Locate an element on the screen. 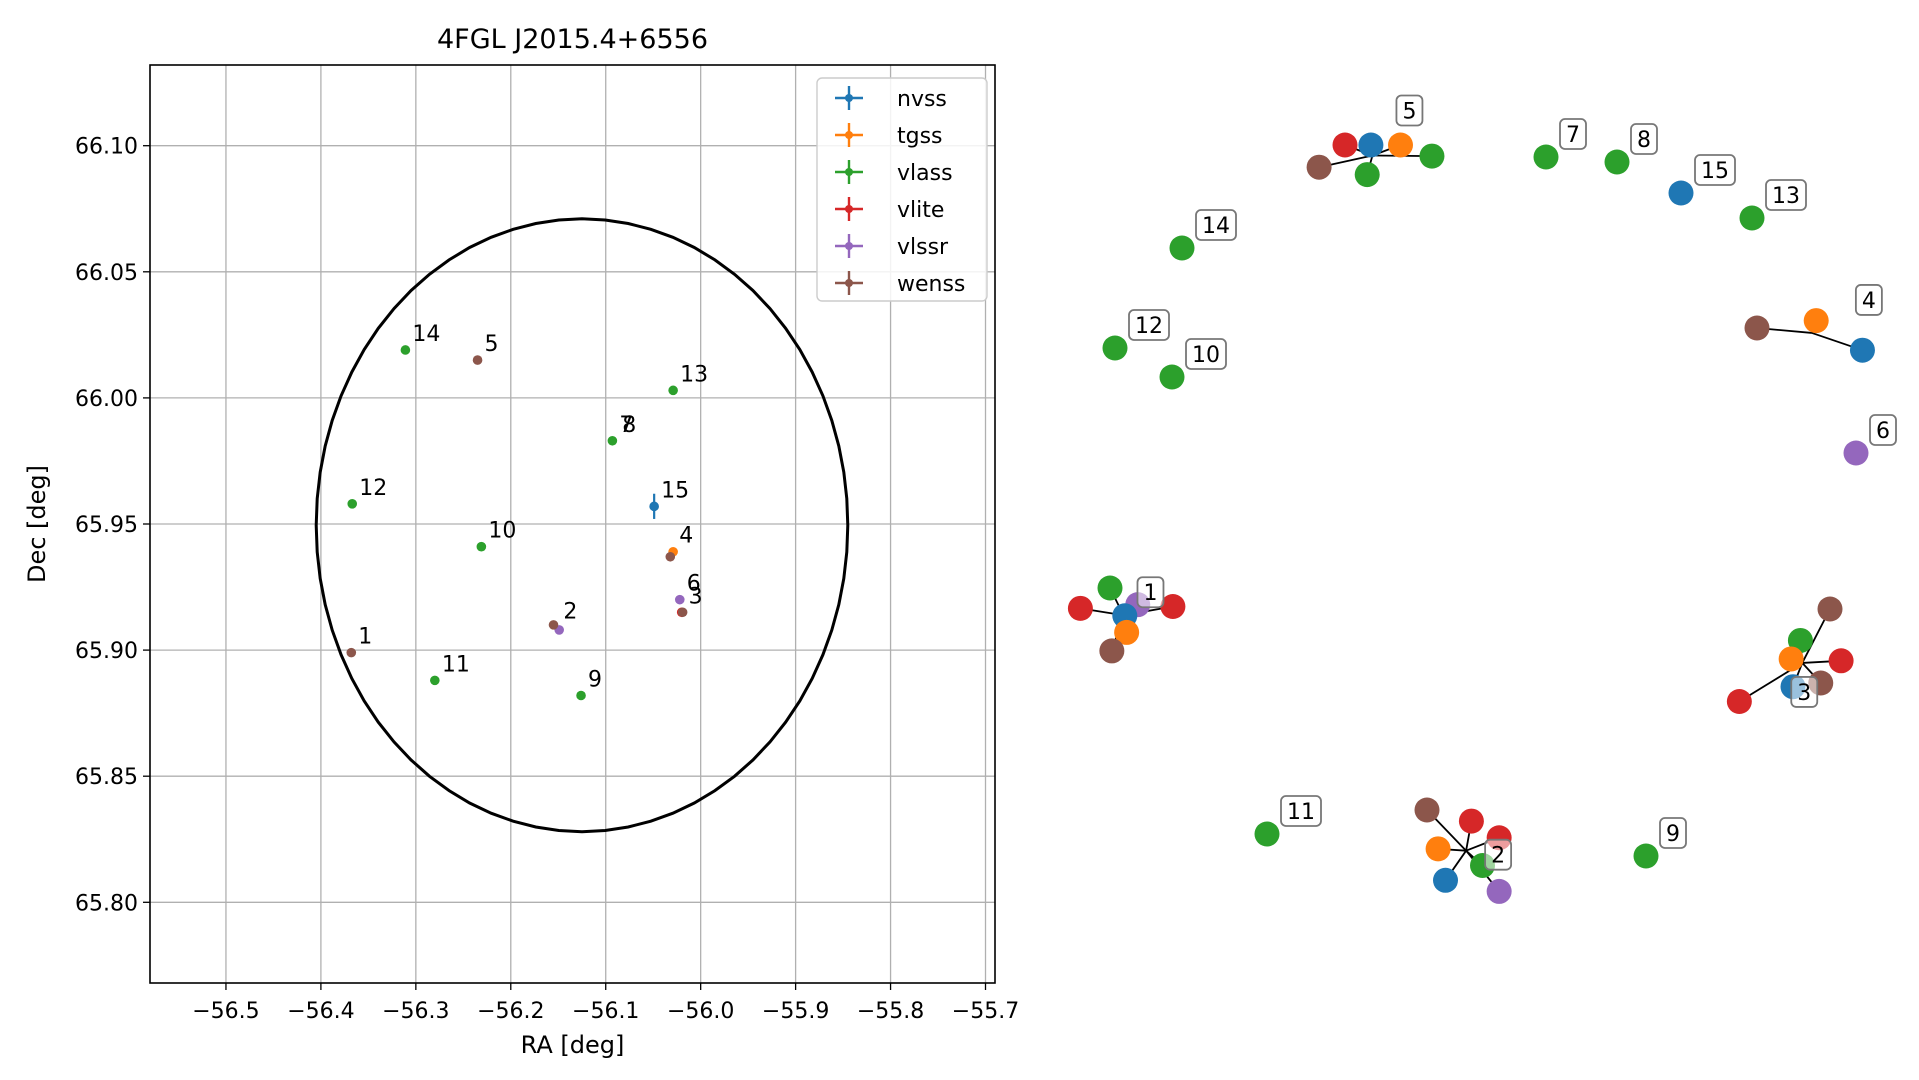 The width and height of the screenshot is (1919, 1080). point-label: 4 is located at coordinates (686, 536).